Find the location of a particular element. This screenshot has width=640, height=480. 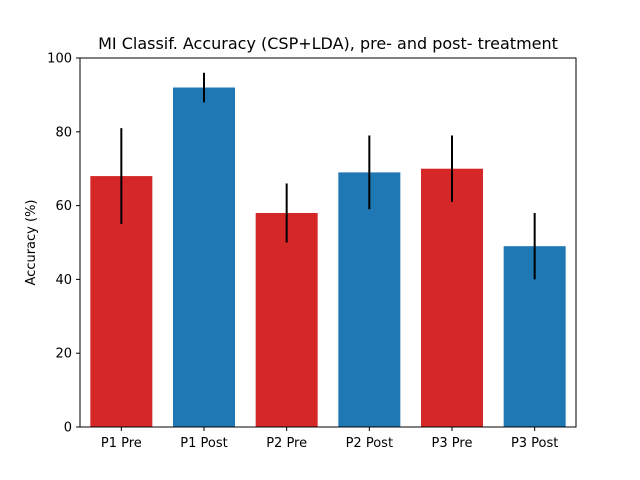

y-tick-label: 80 is located at coordinates (63, 132).